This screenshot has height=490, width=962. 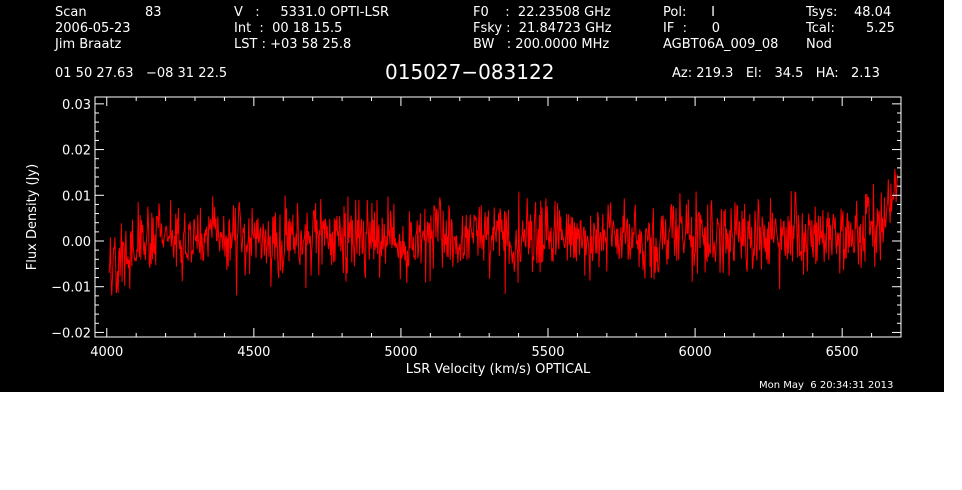 What do you see at coordinates (822, 12) in the screenshot?
I see `tsys-label: Tsys:` at bounding box center [822, 12].